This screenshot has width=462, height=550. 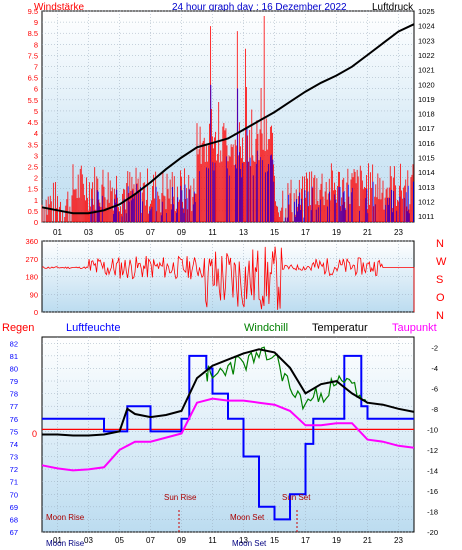 I want to click on degree-tick: 180, so click(x=31, y=277).